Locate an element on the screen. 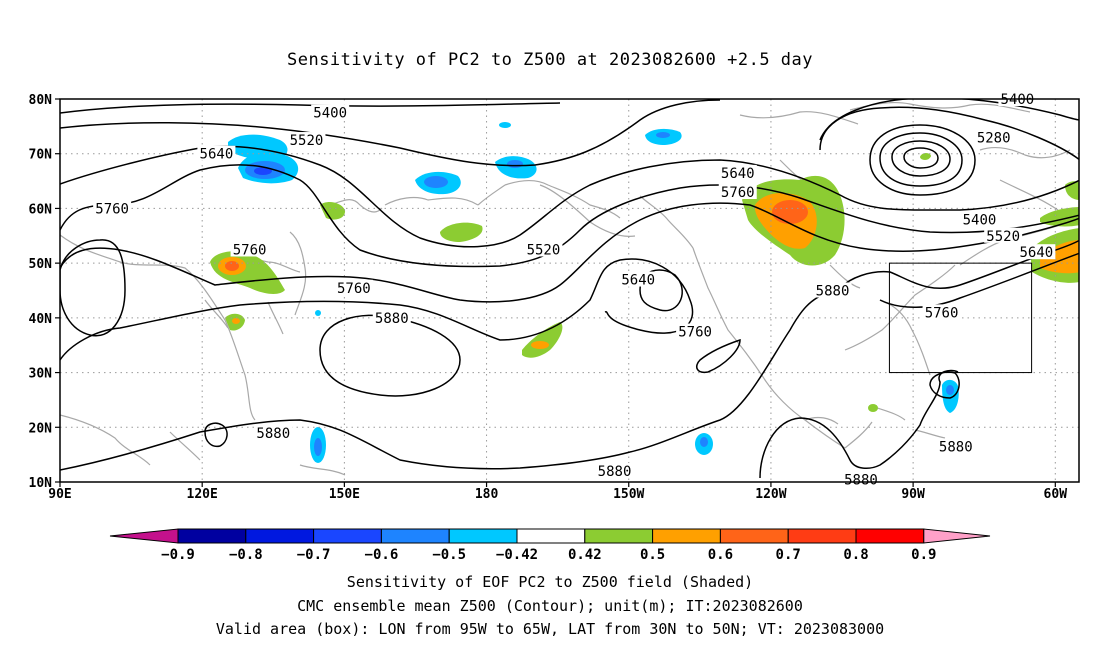 Image resolution: width=1100 pixels, height=650 pixels. colorbar-label: 0.5 is located at coordinates (652, 555).